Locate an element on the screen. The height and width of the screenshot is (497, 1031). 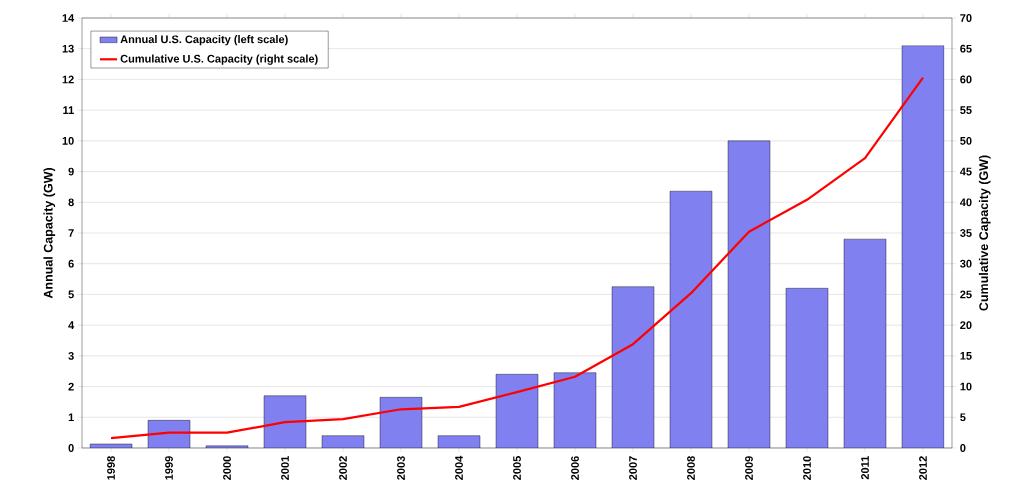
y2-tick-label: 0 is located at coordinates (963, 448).